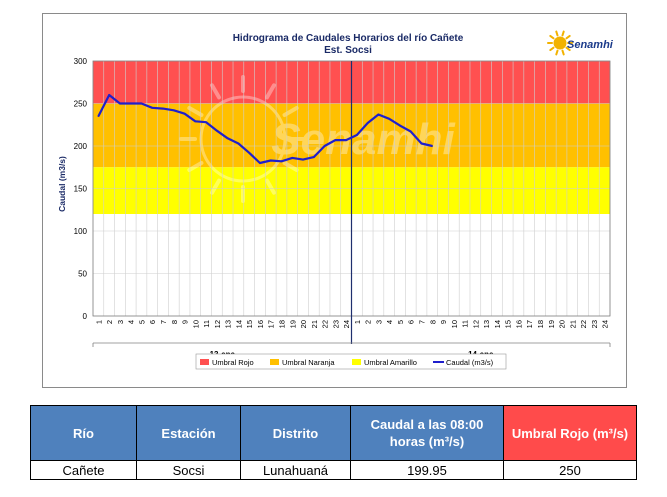  I want to click on y-tick-label: 250, so click(81, 104).